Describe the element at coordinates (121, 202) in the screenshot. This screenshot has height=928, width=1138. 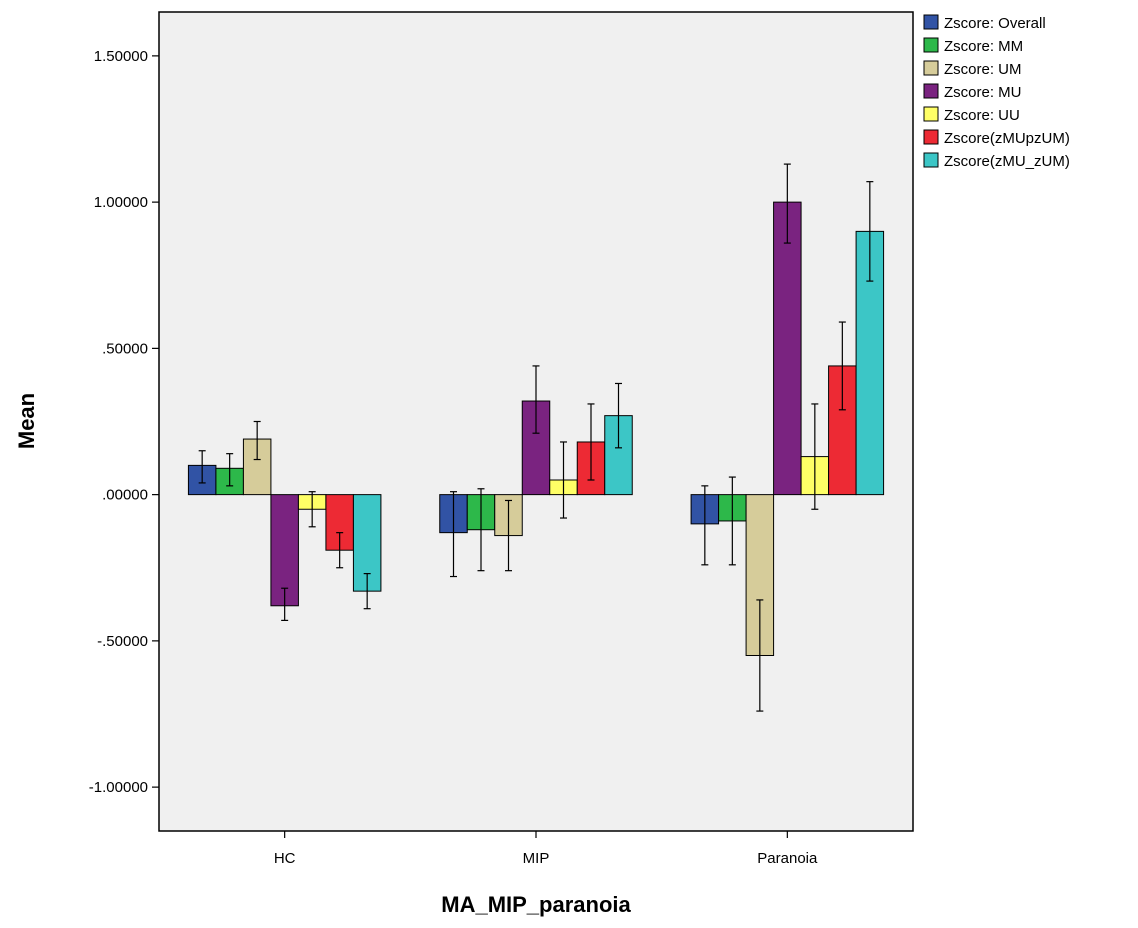
I see `y-tick-label: 1.00000` at that location.